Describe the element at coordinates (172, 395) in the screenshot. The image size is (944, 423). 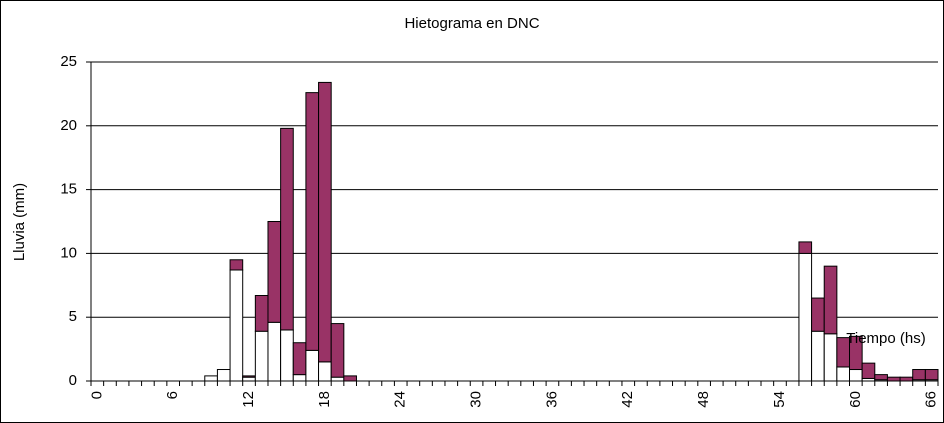
I see `x-tick-label: 6` at that location.